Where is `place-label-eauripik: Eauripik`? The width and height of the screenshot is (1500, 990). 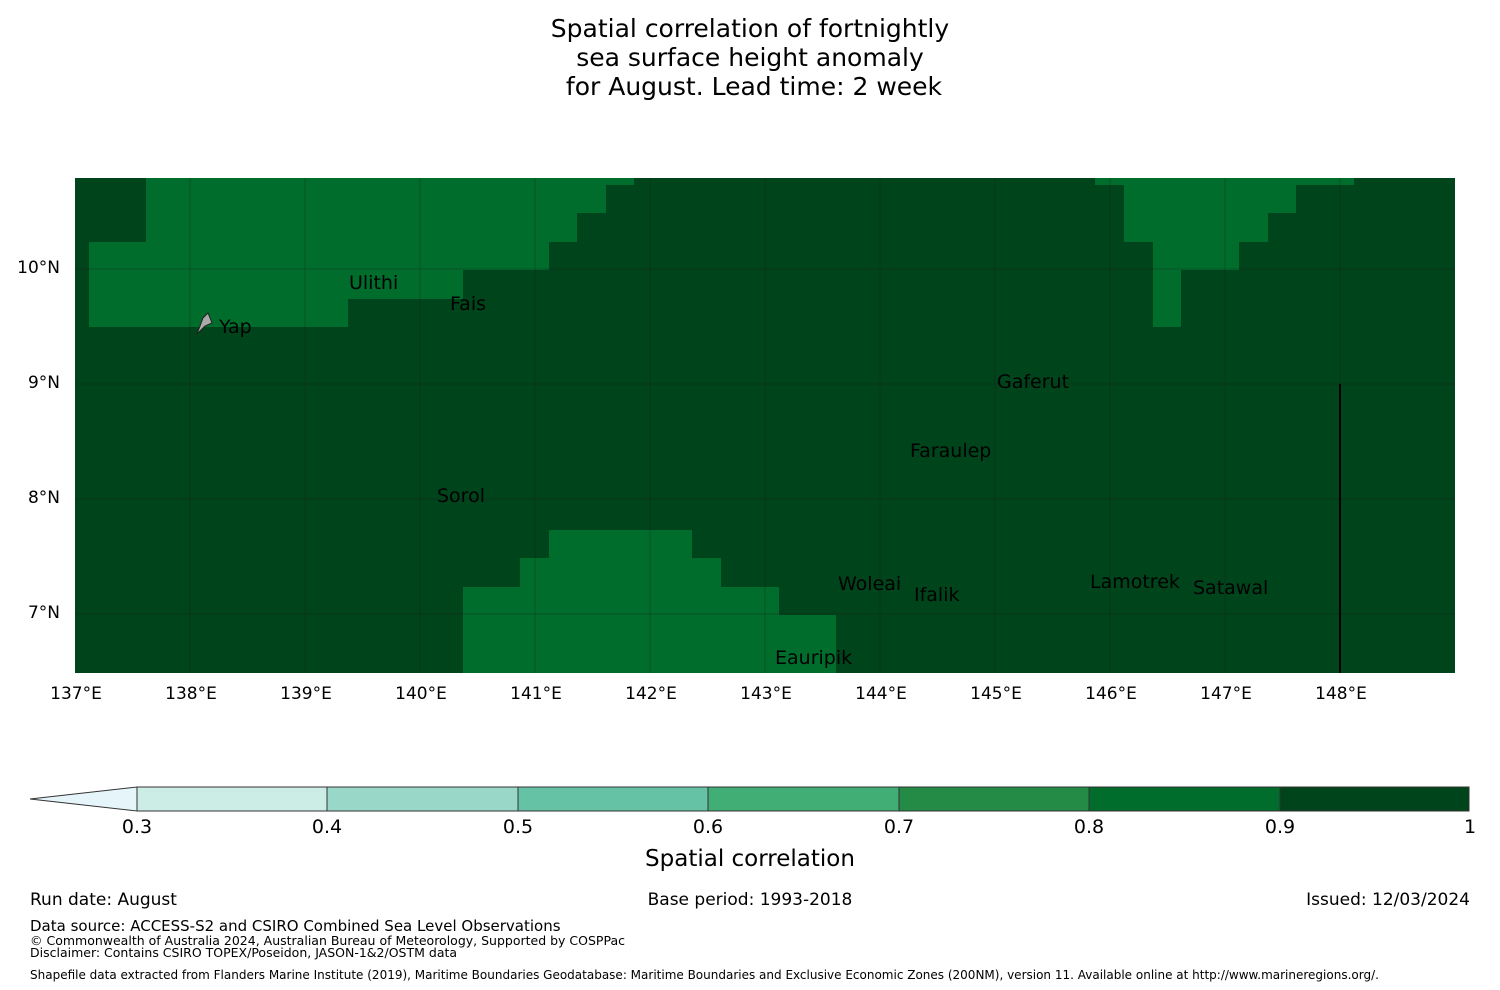
place-label-eauripik: Eauripik is located at coordinates (814, 658).